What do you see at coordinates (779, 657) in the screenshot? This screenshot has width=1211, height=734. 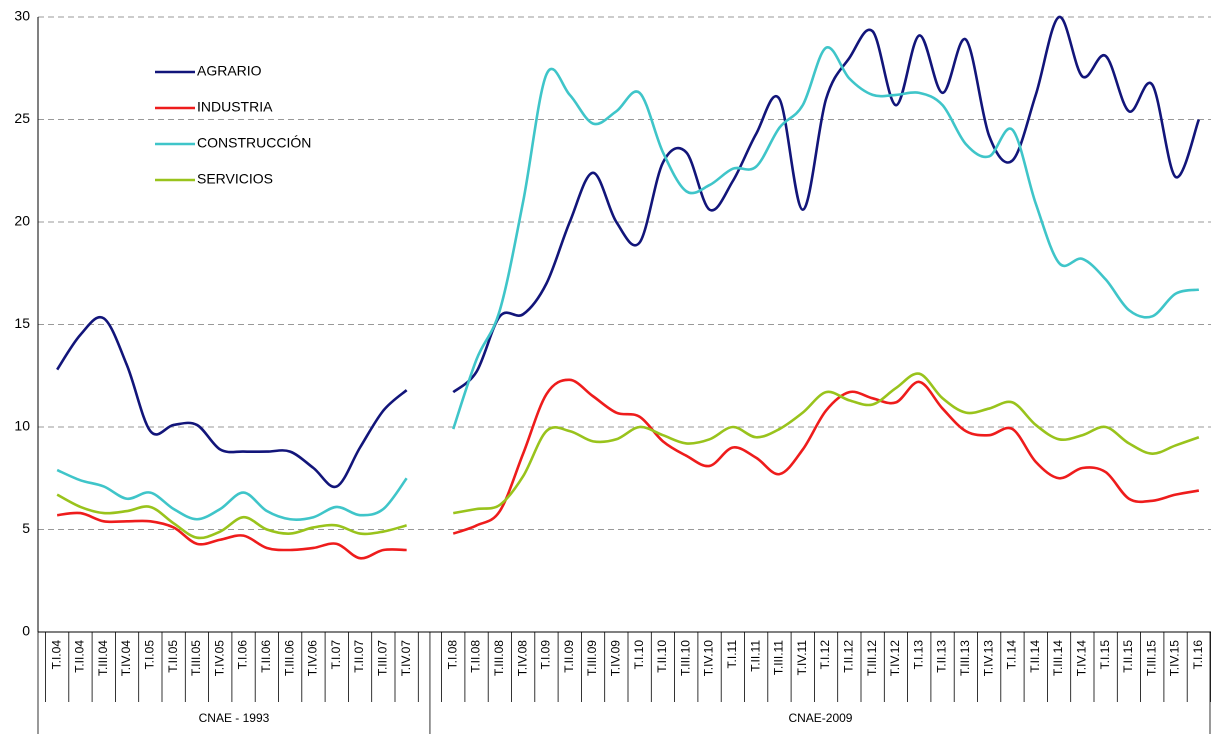 I see `x-tick-label: T.III.11` at bounding box center [779, 657].